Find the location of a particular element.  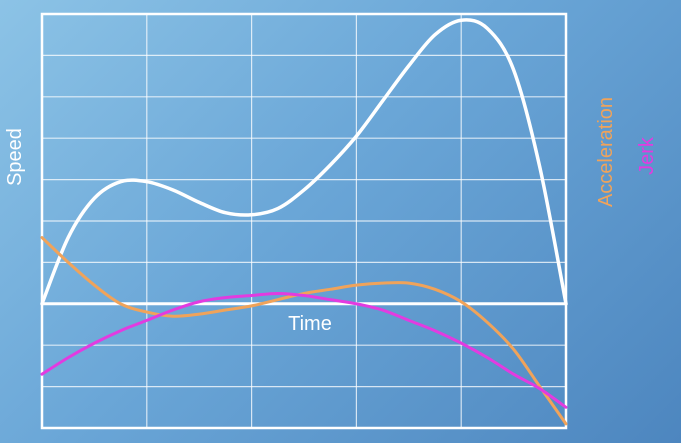

x-axis-label: Time is located at coordinates (310, 324).